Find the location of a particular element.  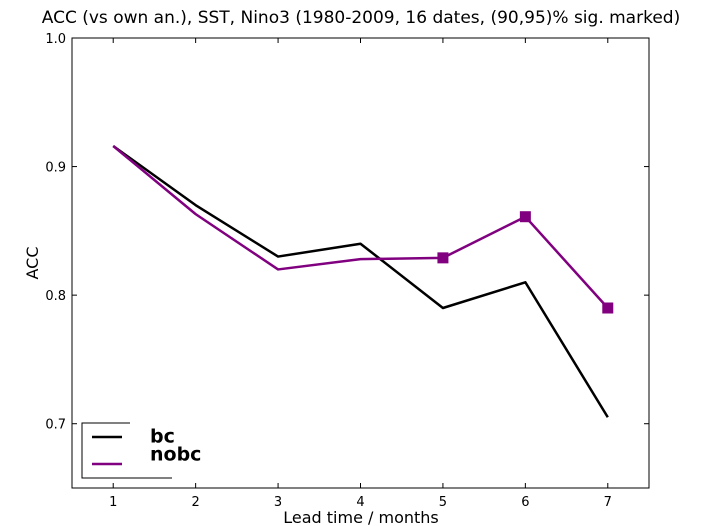

x-tick-label: 4 is located at coordinates (360, 502).